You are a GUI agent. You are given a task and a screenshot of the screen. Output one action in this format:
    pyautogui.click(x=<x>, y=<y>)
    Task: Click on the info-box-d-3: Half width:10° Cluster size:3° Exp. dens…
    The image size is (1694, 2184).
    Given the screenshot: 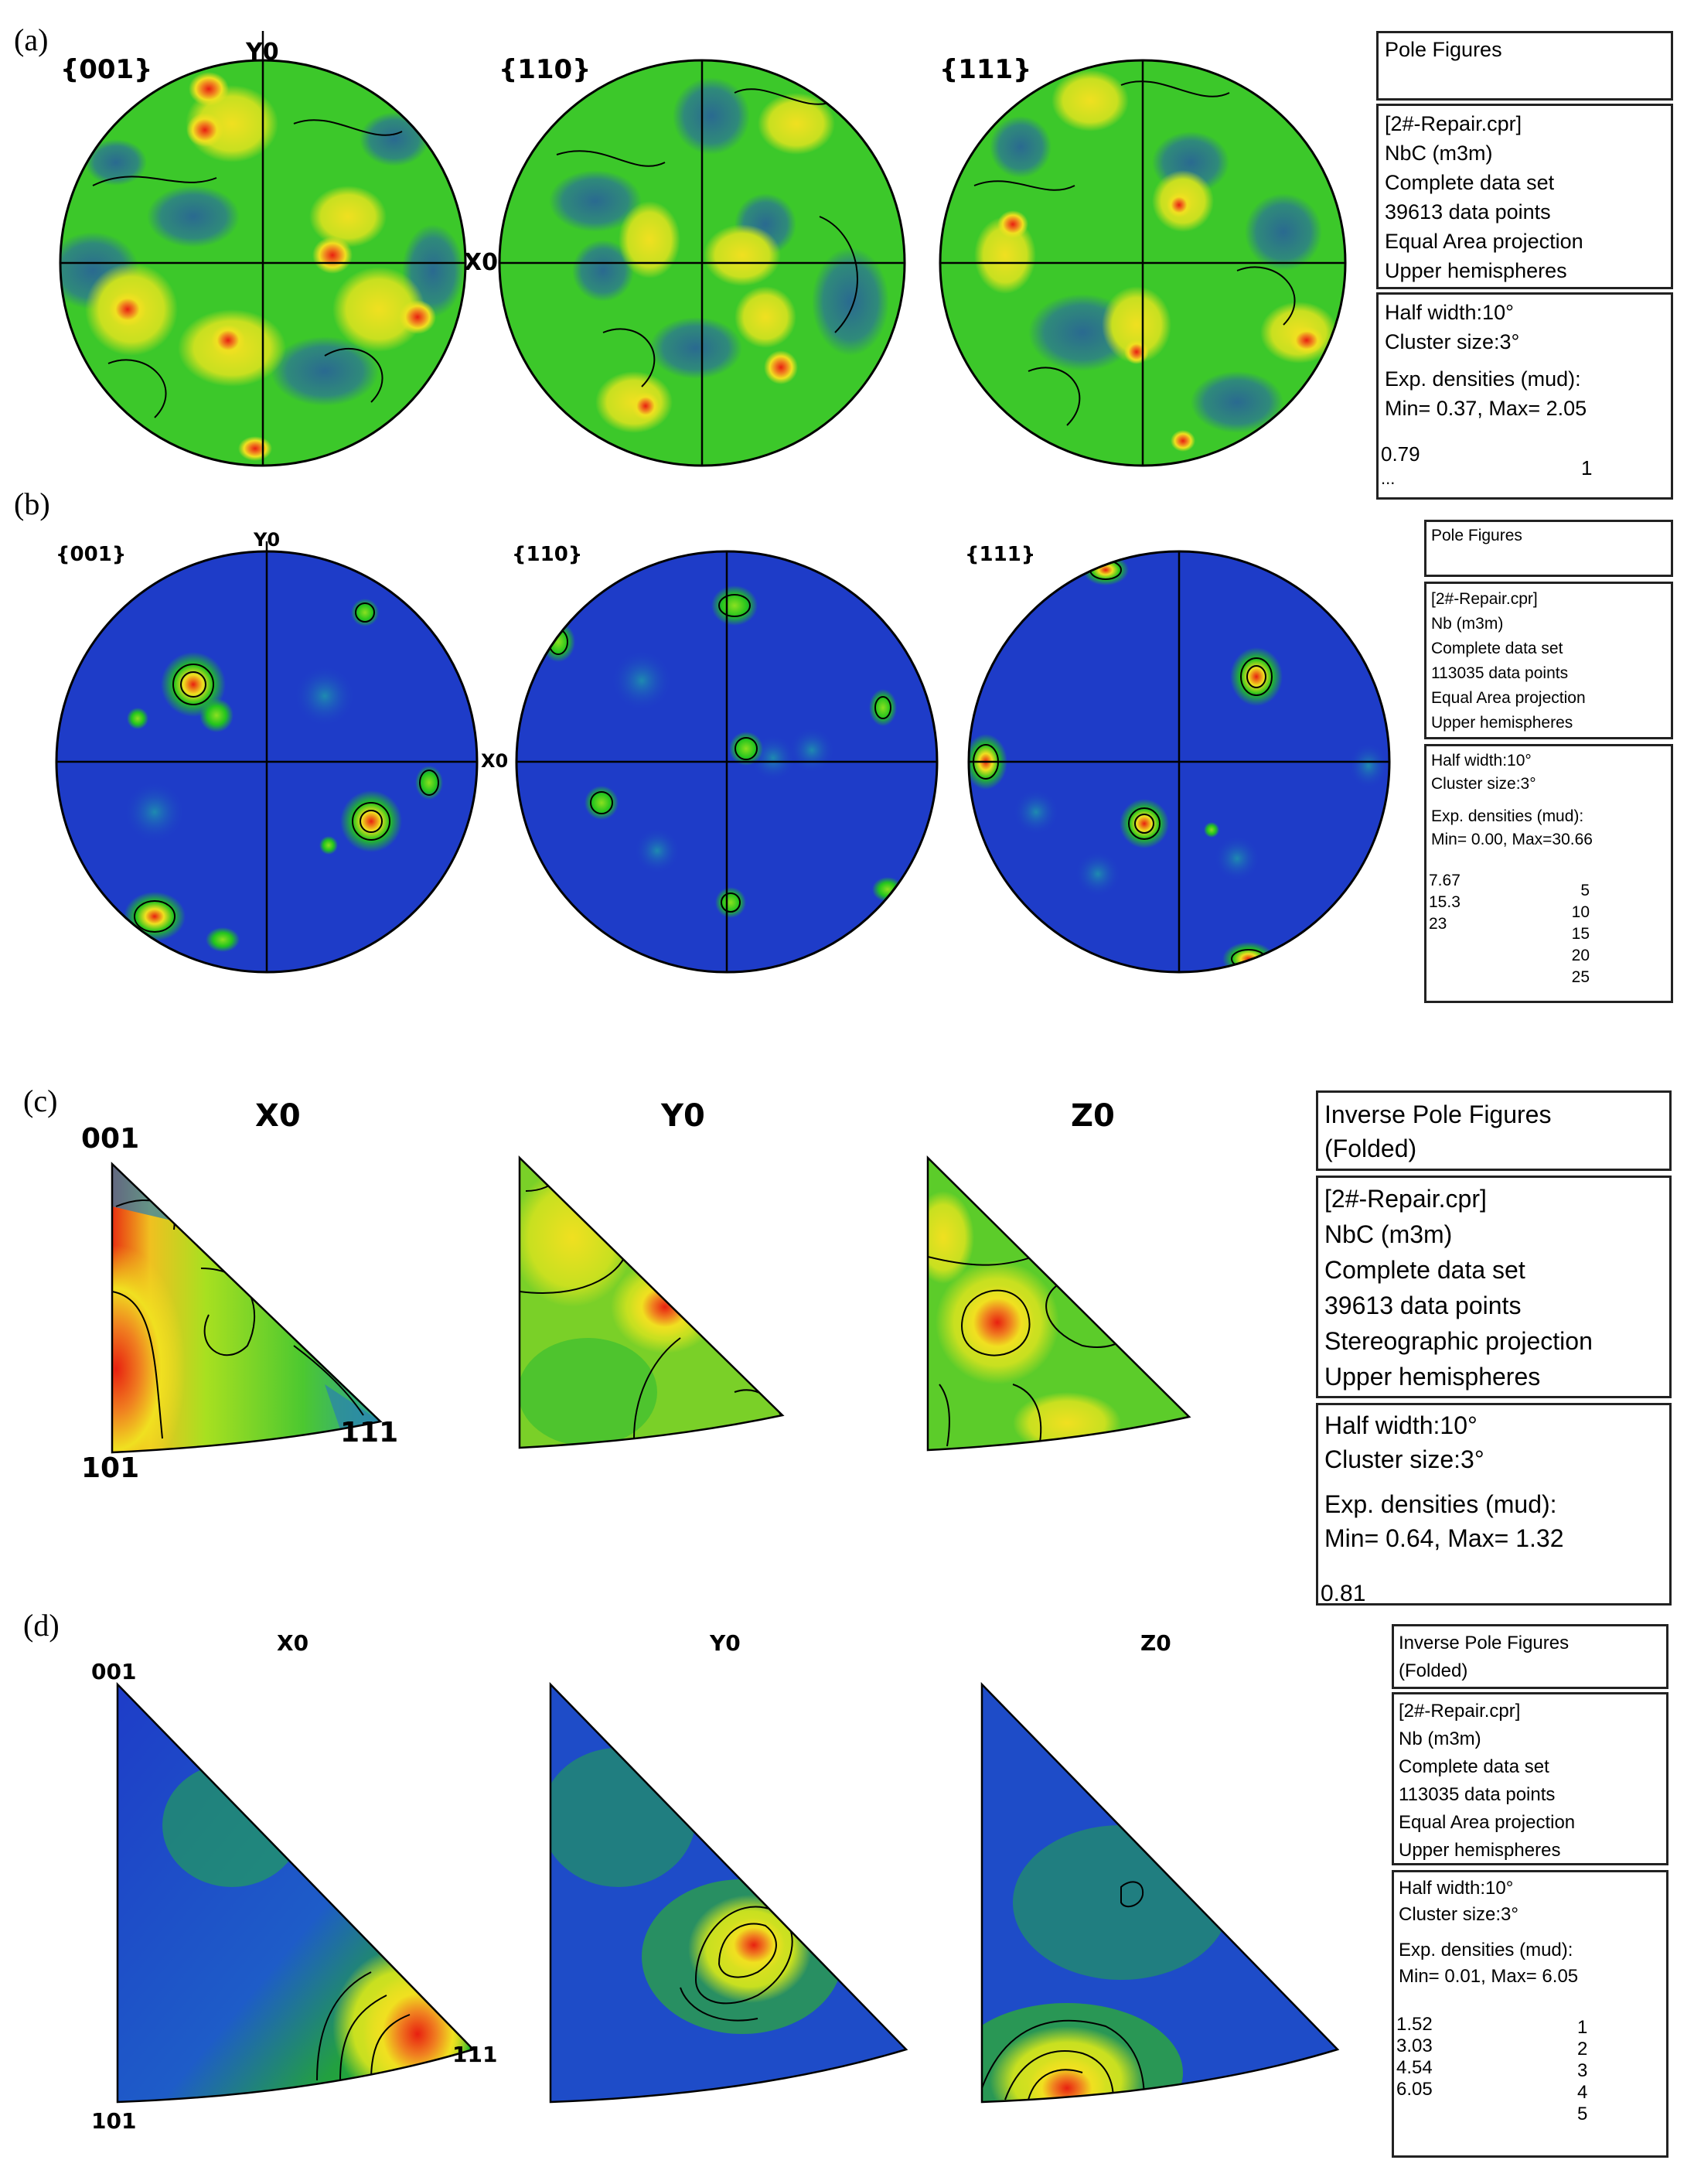 What is the action you would take?
    pyautogui.click(x=1530, y=2014)
    